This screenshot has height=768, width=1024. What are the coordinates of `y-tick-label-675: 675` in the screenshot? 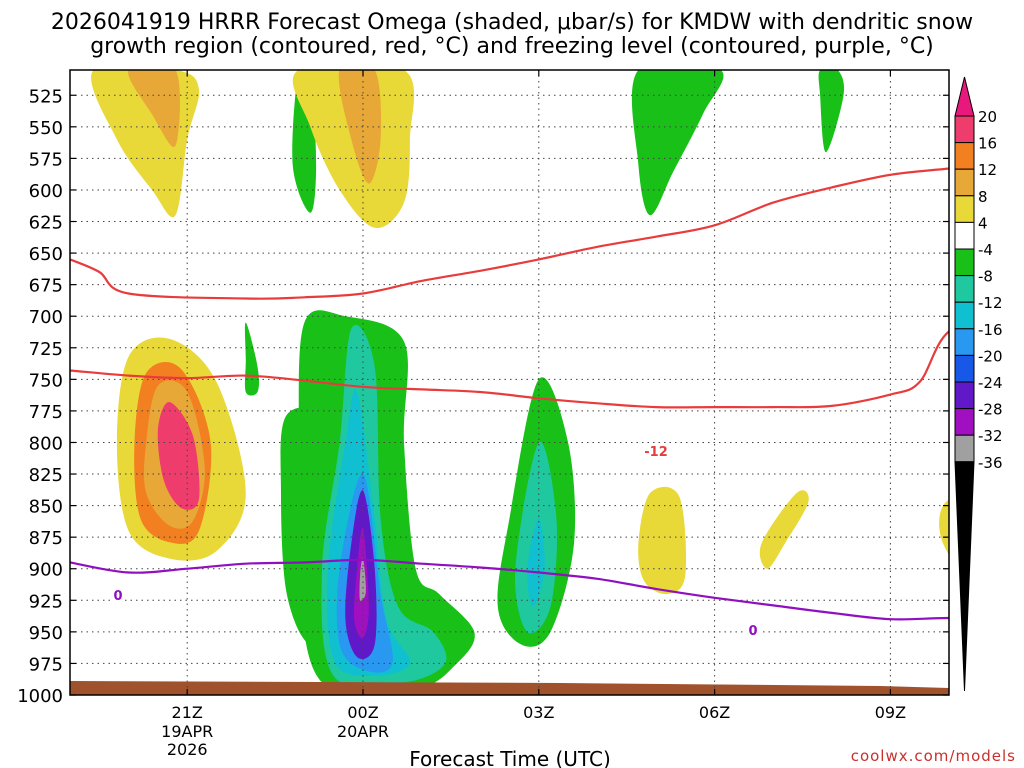 It's located at (46, 286).